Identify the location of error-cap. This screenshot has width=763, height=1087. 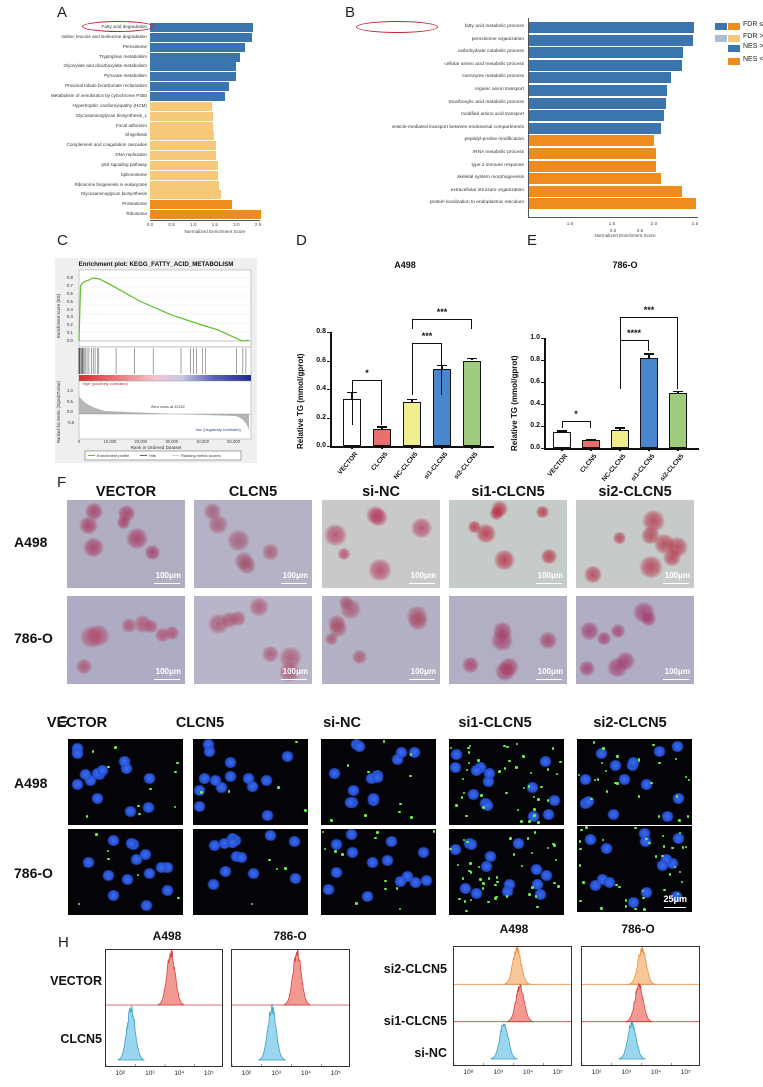
(442, 365).